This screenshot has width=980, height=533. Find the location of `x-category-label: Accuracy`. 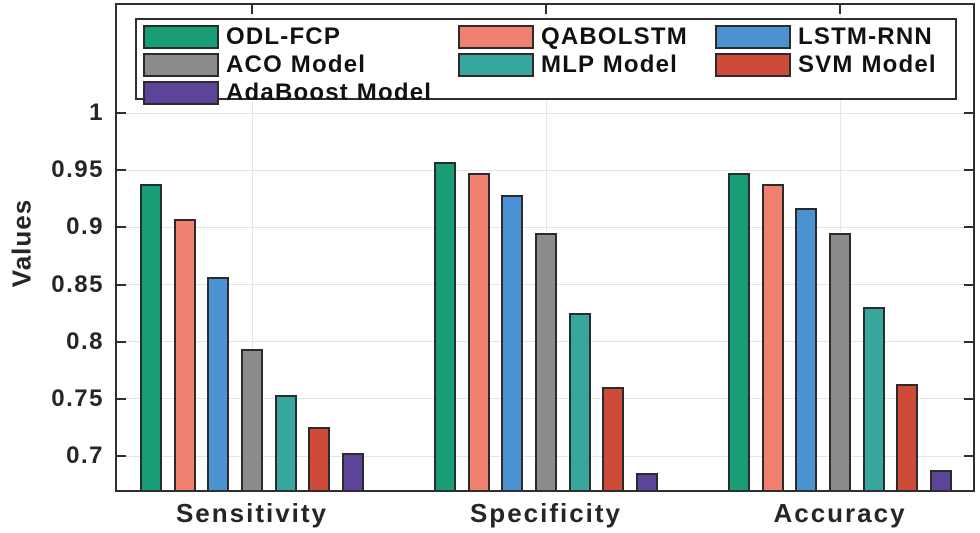

x-category-label: Accuracy is located at coordinates (840, 513).